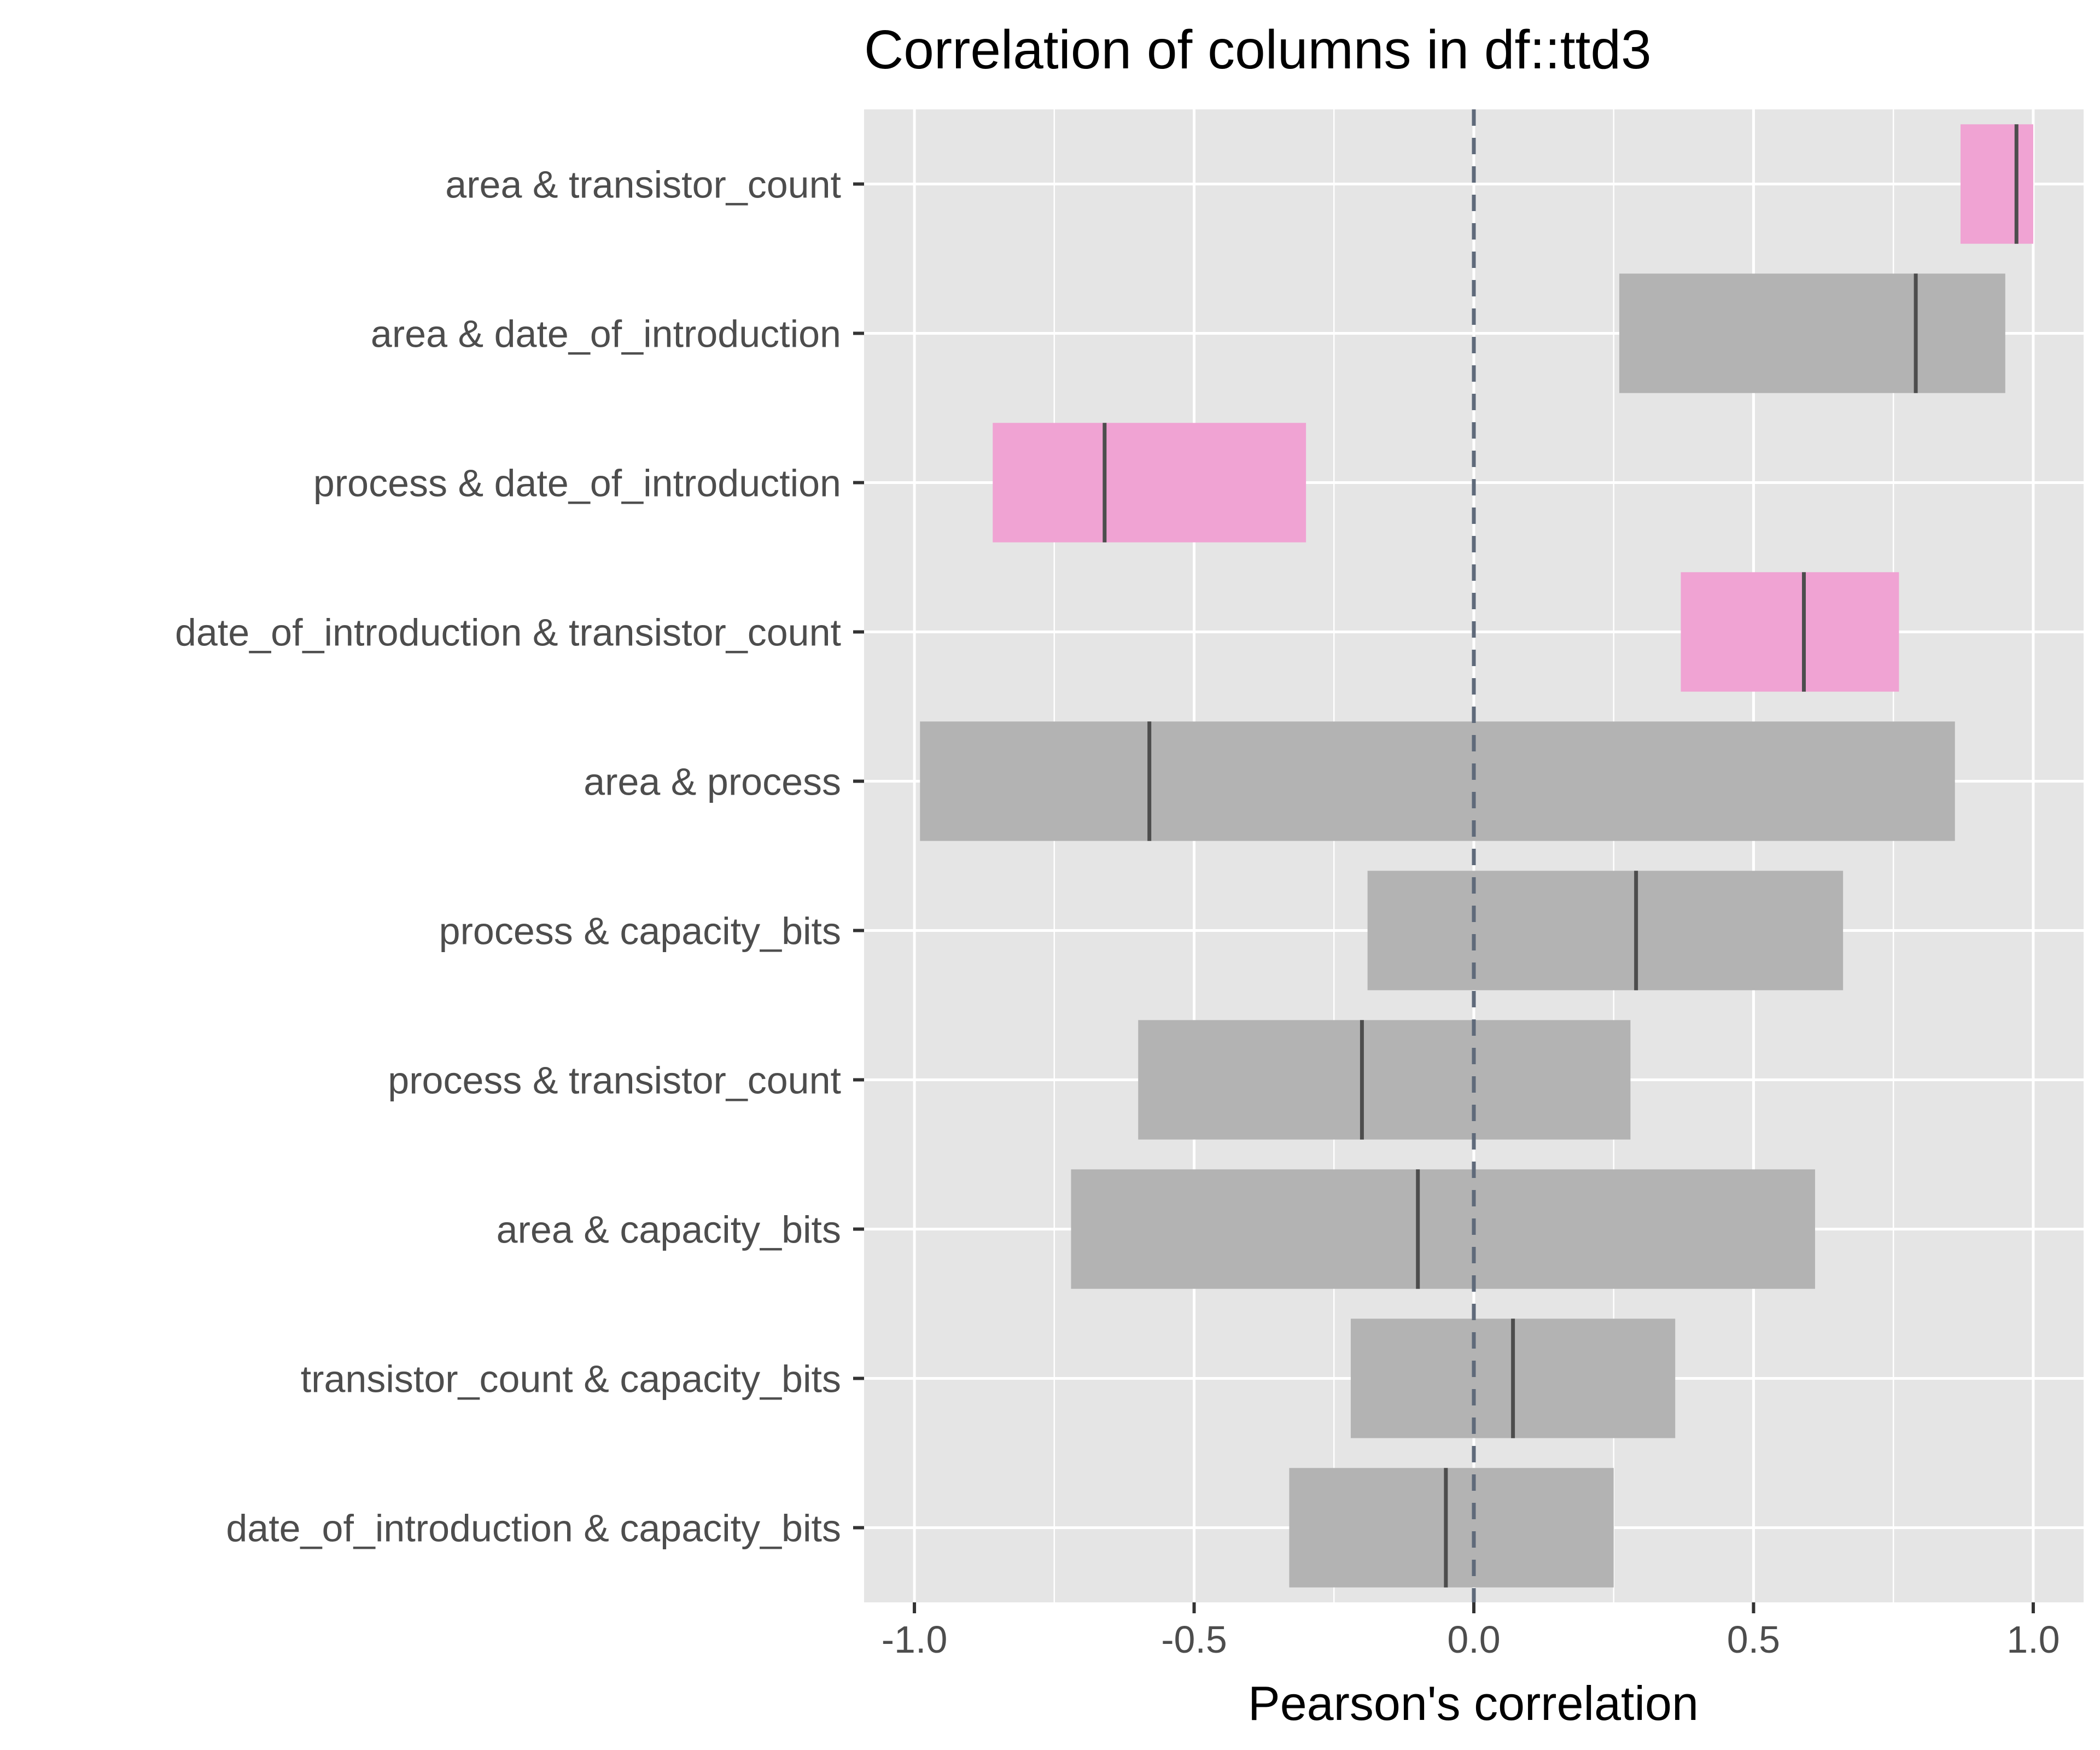 This screenshot has width=2100, height=1750. What do you see at coordinates (1473, 1639) in the screenshot?
I see `x-tick-label: 0.0` at bounding box center [1473, 1639].